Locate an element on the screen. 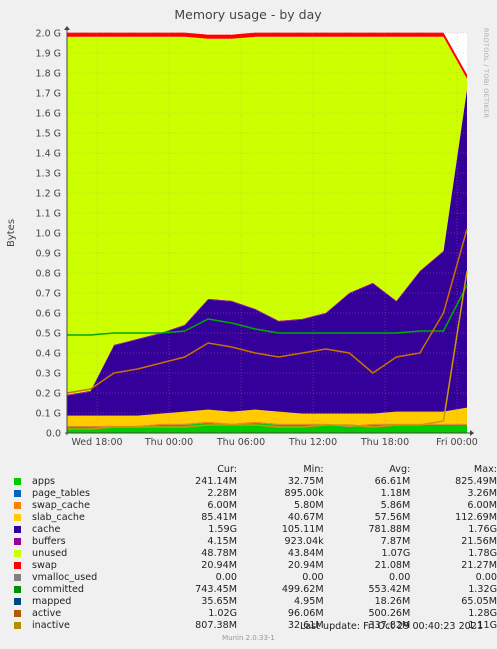  y-tick-label: 1.7 G is located at coordinates (49, 94).